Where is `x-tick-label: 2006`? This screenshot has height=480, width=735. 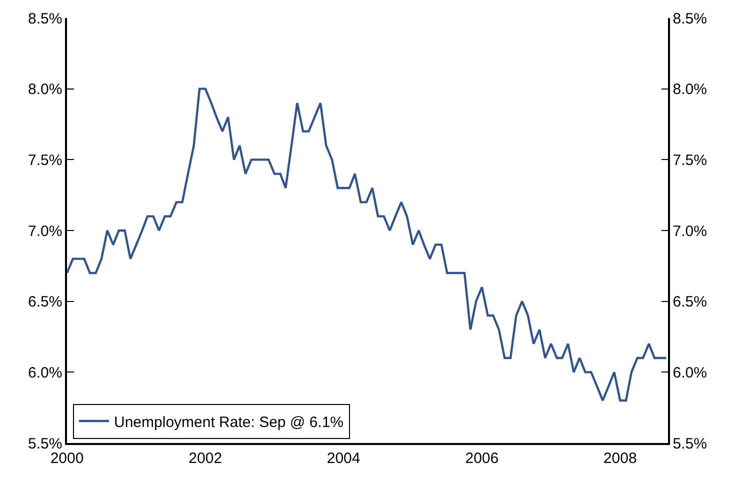
x-tick-label: 2006 is located at coordinates (482, 458).